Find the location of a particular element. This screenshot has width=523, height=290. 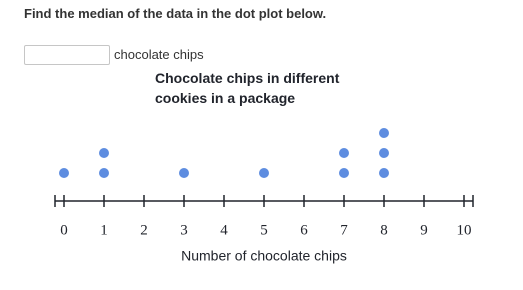

answer-input is located at coordinates (67, 55).